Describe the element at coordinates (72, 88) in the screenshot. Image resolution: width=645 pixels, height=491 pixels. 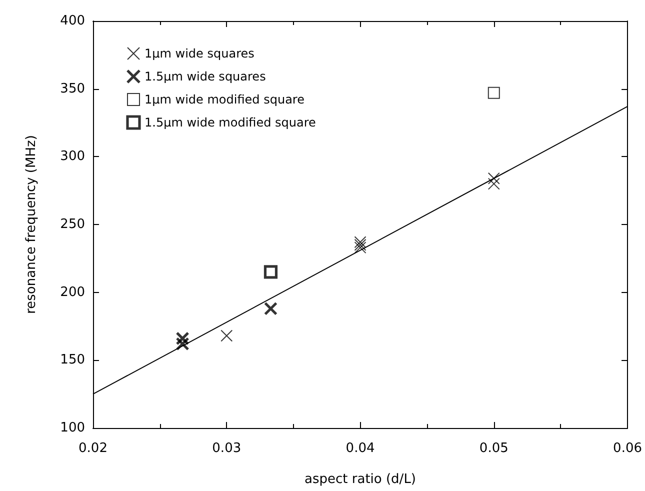
I see `y-tick-label: 350` at that location.